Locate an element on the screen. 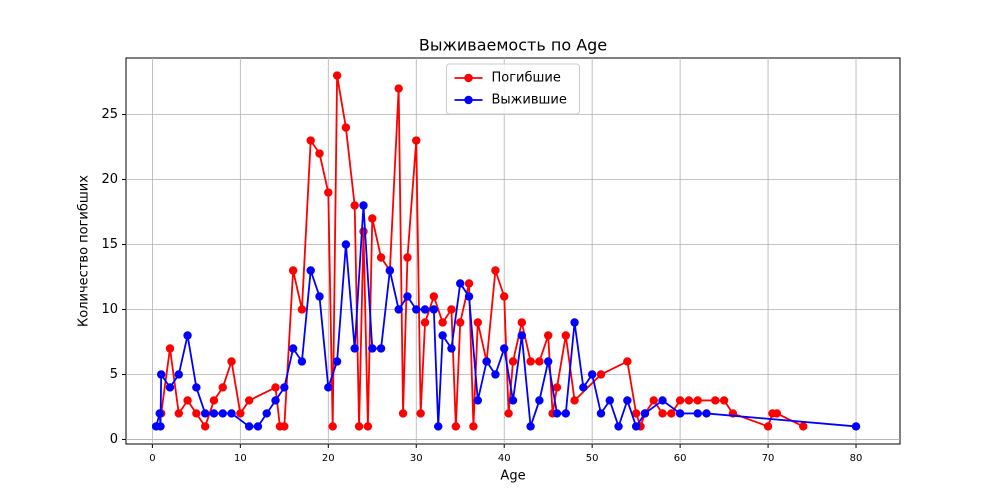 This screenshot has height=500, width=1000. x-tick-label: 60 is located at coordinates (680, 458).